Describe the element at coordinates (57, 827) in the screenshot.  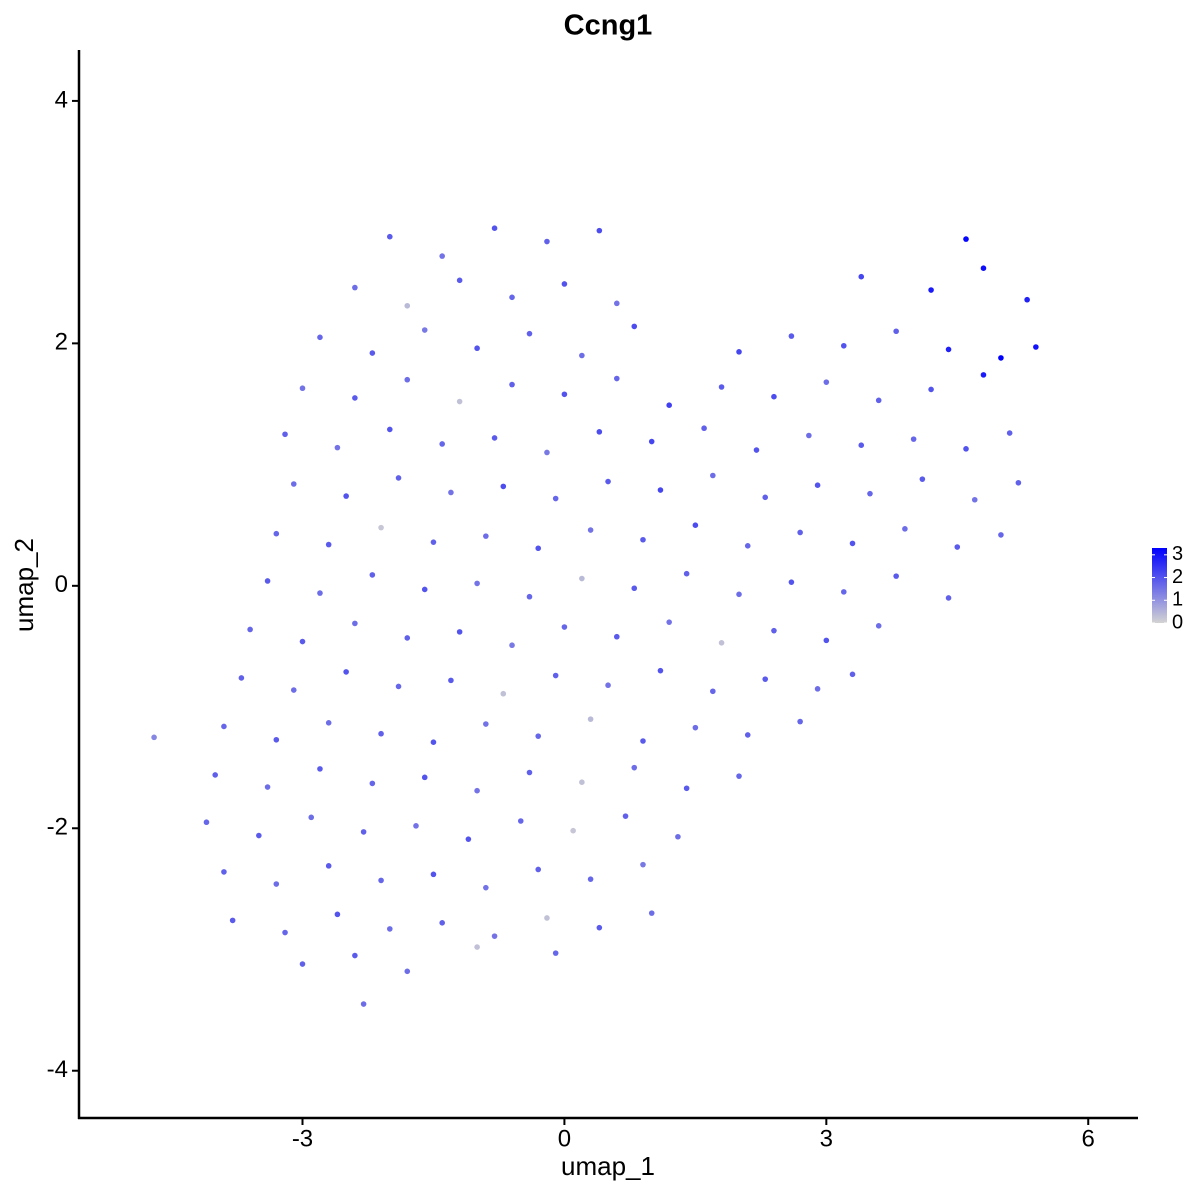
I see `y-tick-label: -2` at that location.